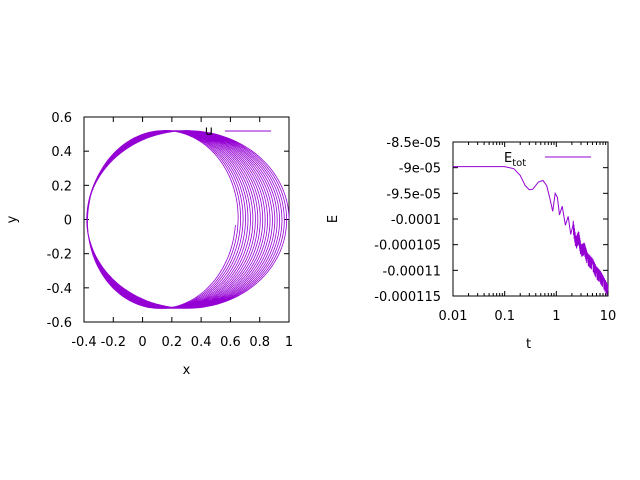 The height and width of the screenshot is (480, 640). Describe the element at coordinates (187, 370) in the screenshot. I see `orbit-x-axis-label: x` at that location.